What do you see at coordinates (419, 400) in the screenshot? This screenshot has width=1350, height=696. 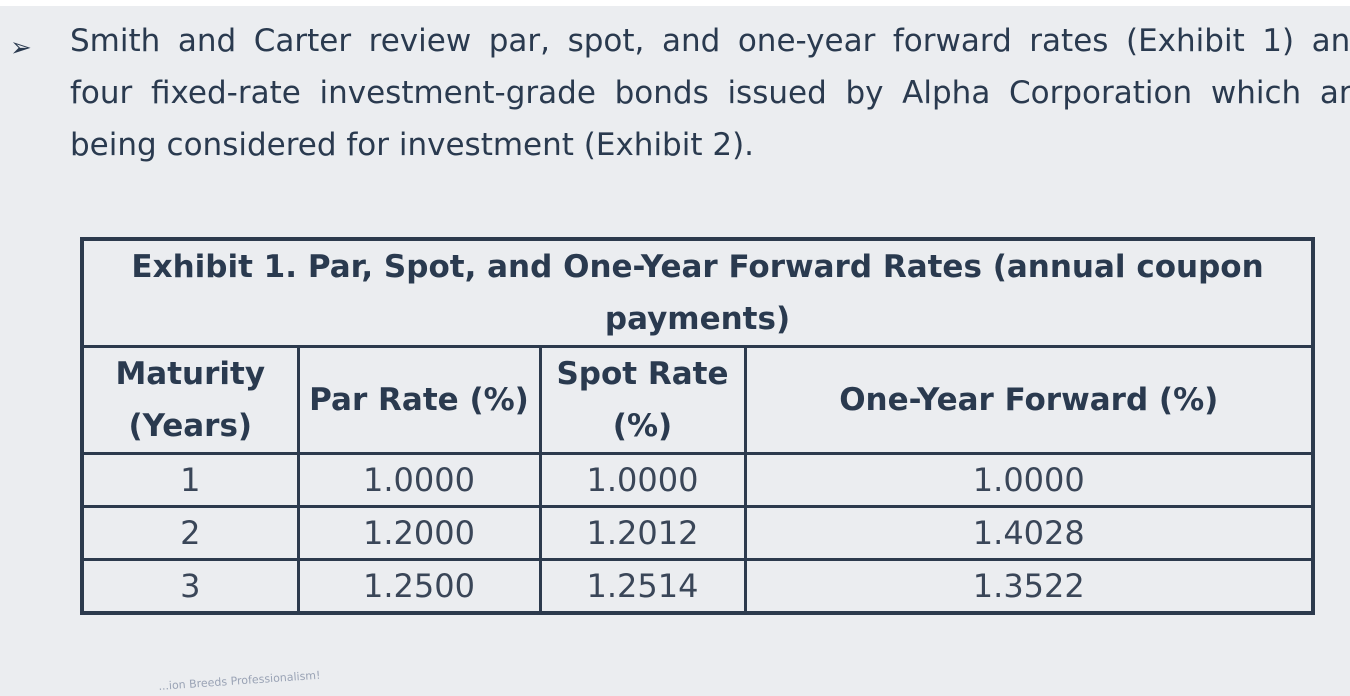 I see `header-par-rate: Par Rate (%)` at bounding box center [419, 400].